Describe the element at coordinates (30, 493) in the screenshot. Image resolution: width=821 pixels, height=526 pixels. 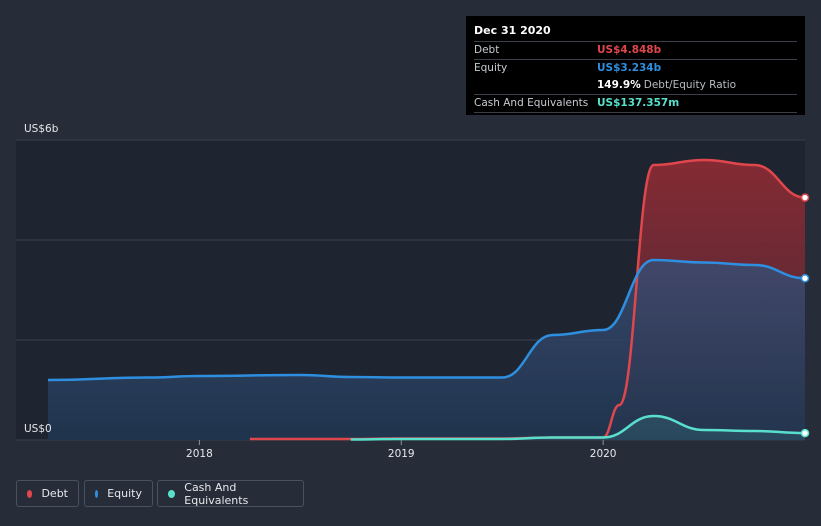
I see `debt-legend-dot` at that location.